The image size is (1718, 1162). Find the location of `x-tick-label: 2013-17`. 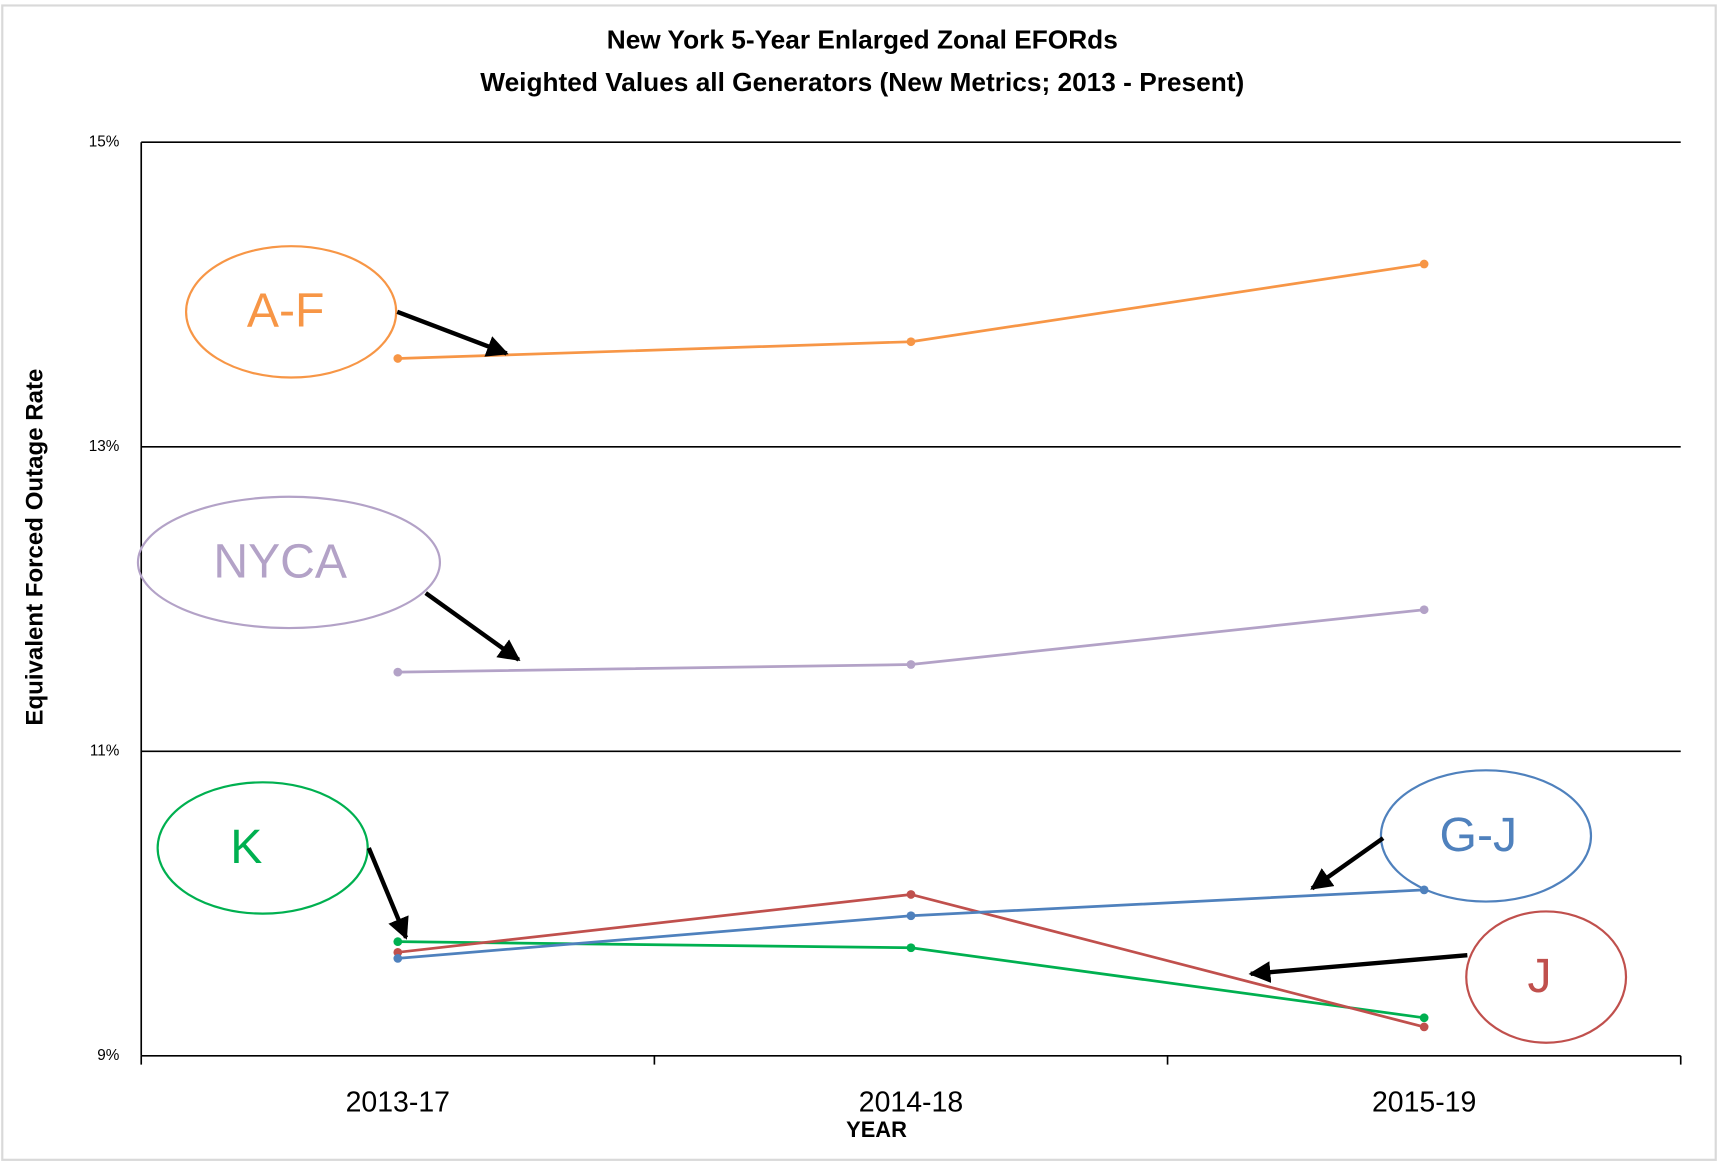

x-tick-label: 2013-17 is located at coordinates (398, 1103).